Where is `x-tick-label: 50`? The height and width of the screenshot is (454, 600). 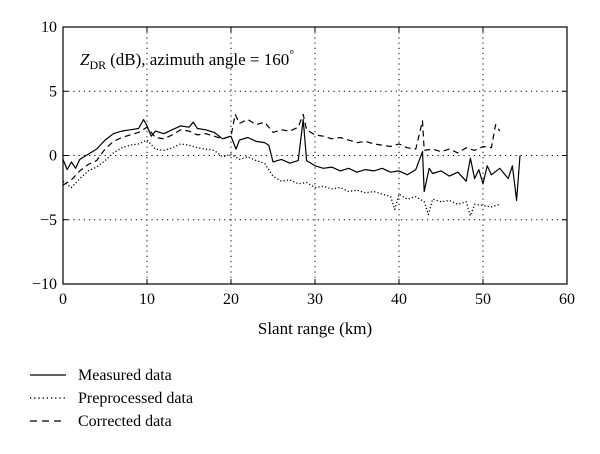
x-tick-label: 50 is located at coordinates (483, 299).